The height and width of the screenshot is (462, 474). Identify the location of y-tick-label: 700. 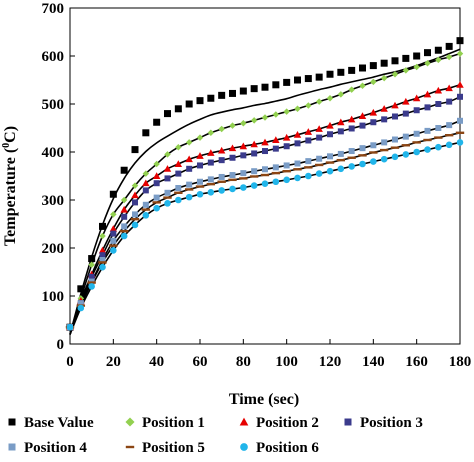
(53, 9).